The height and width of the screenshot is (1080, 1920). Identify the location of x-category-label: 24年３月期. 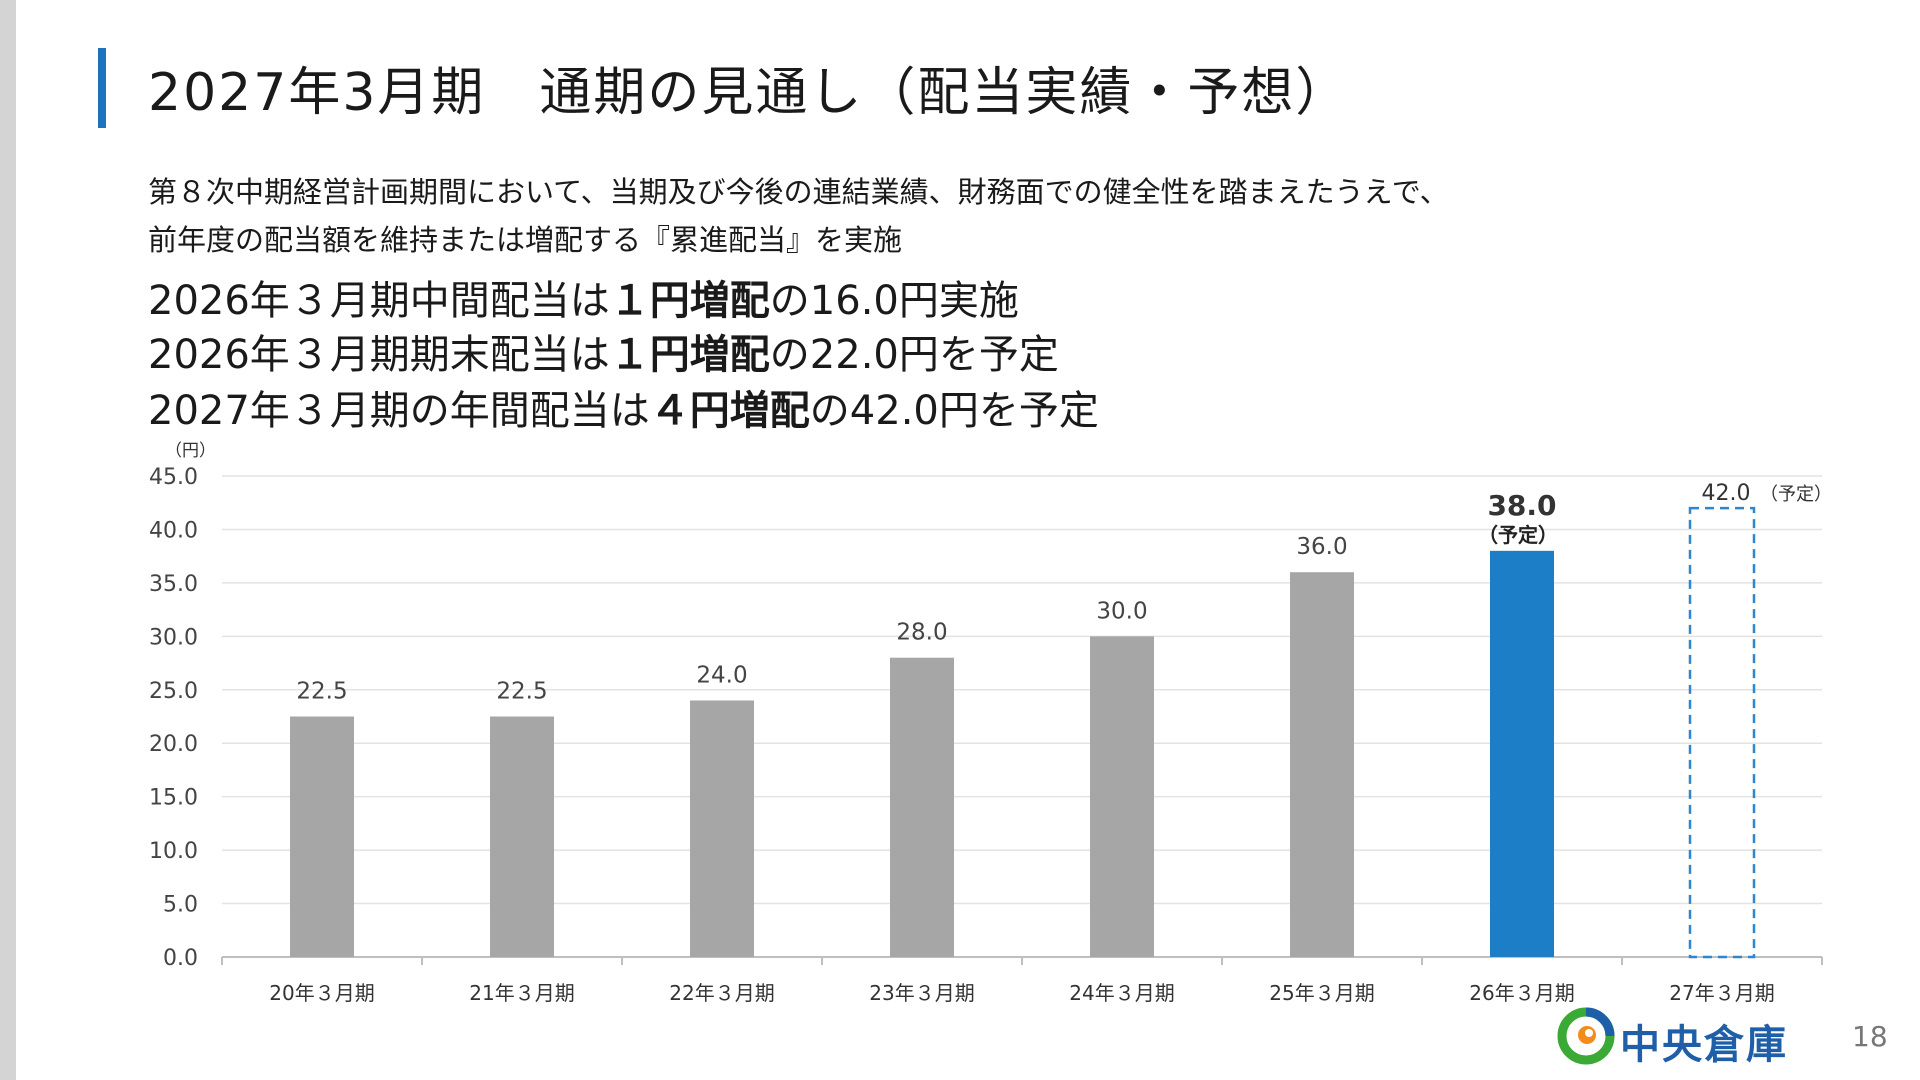
(1121, 993).